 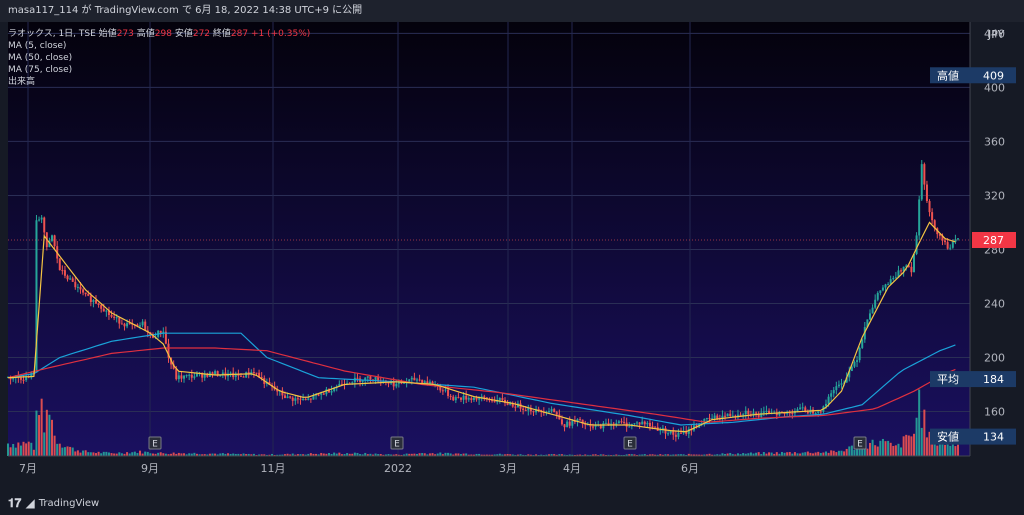 What do you see at coordinates (37, 46) in the screenshot?
I see `indicator-ma5: MA (5, close)` at bounding box center [37, 46].